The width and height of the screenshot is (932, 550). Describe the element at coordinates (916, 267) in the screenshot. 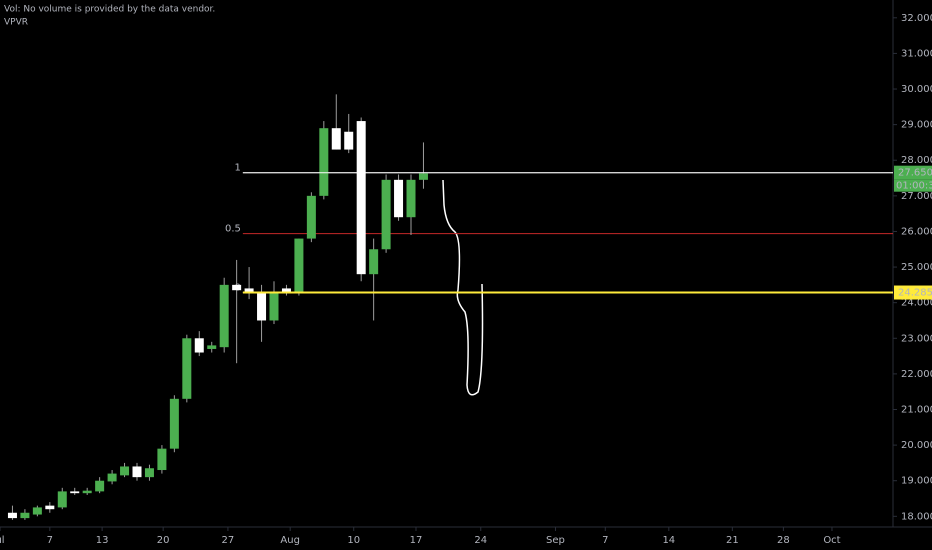

I see `y-tick-label: 25.000` at that location.